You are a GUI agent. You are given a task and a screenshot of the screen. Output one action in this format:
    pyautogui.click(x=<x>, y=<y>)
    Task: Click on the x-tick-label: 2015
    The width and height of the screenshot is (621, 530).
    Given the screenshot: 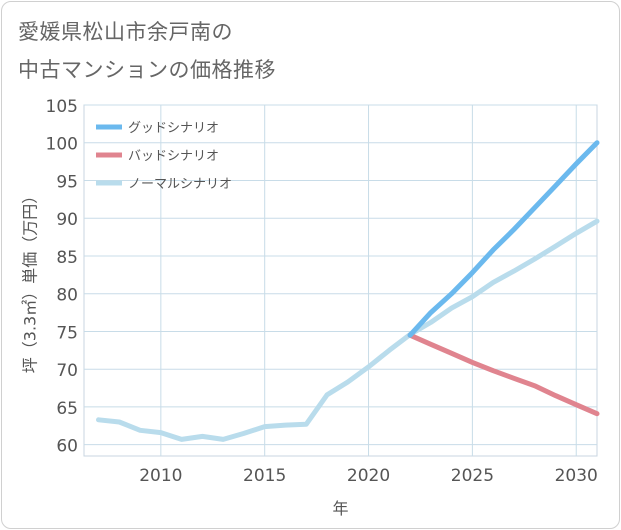 What is the action you would take?
    pyautogui.click(x=264, y=476)
    